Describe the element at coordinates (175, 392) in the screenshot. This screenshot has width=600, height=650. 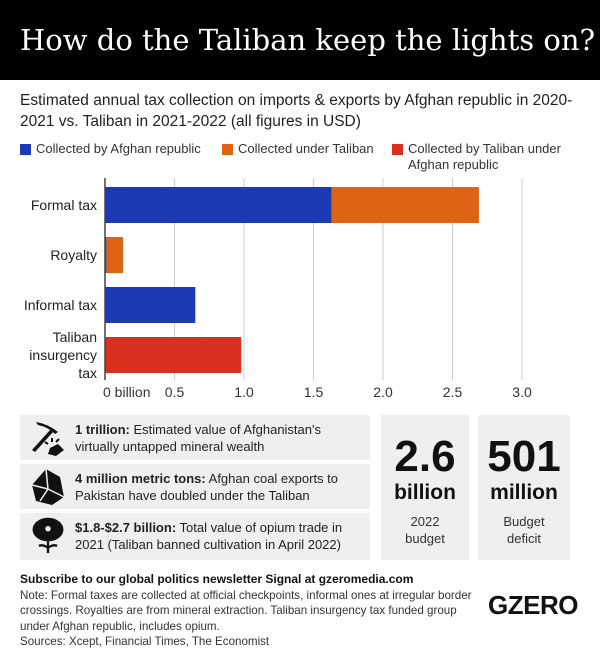
I see `x-tick-label: 0.5` at that location.